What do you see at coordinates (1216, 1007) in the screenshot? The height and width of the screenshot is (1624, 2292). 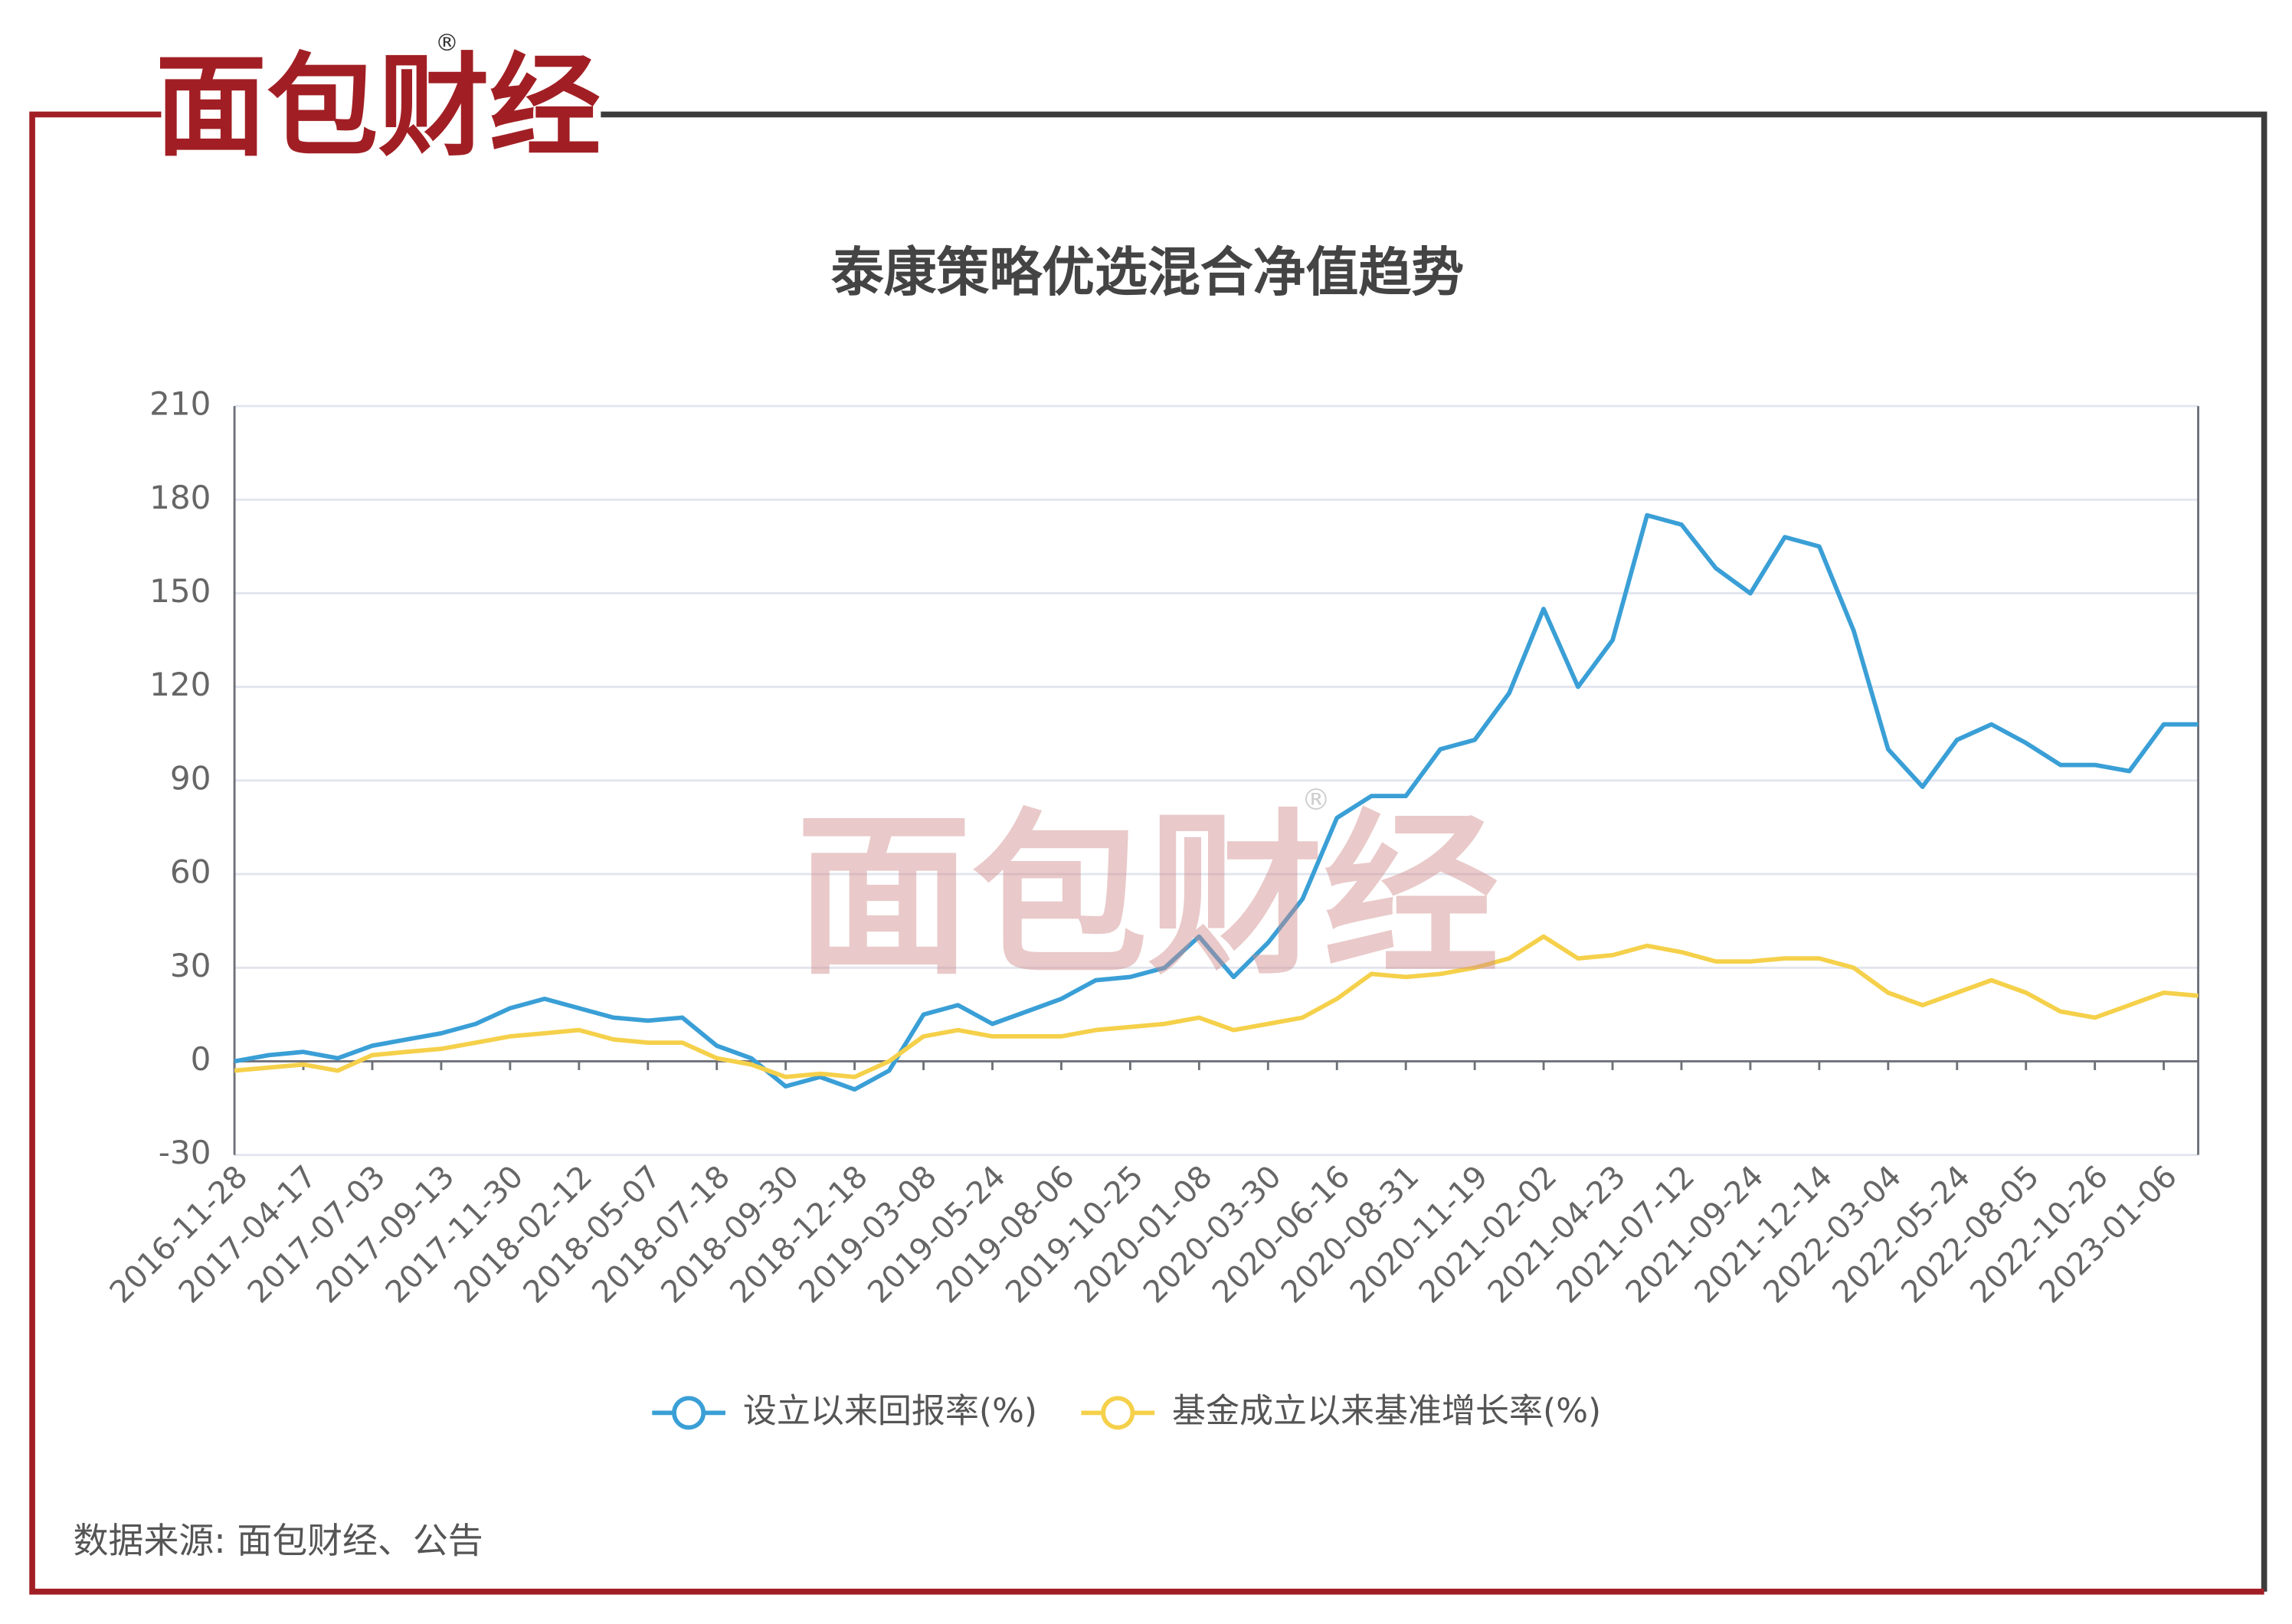 I see `series-line` at bounding box center [1216, 1007].